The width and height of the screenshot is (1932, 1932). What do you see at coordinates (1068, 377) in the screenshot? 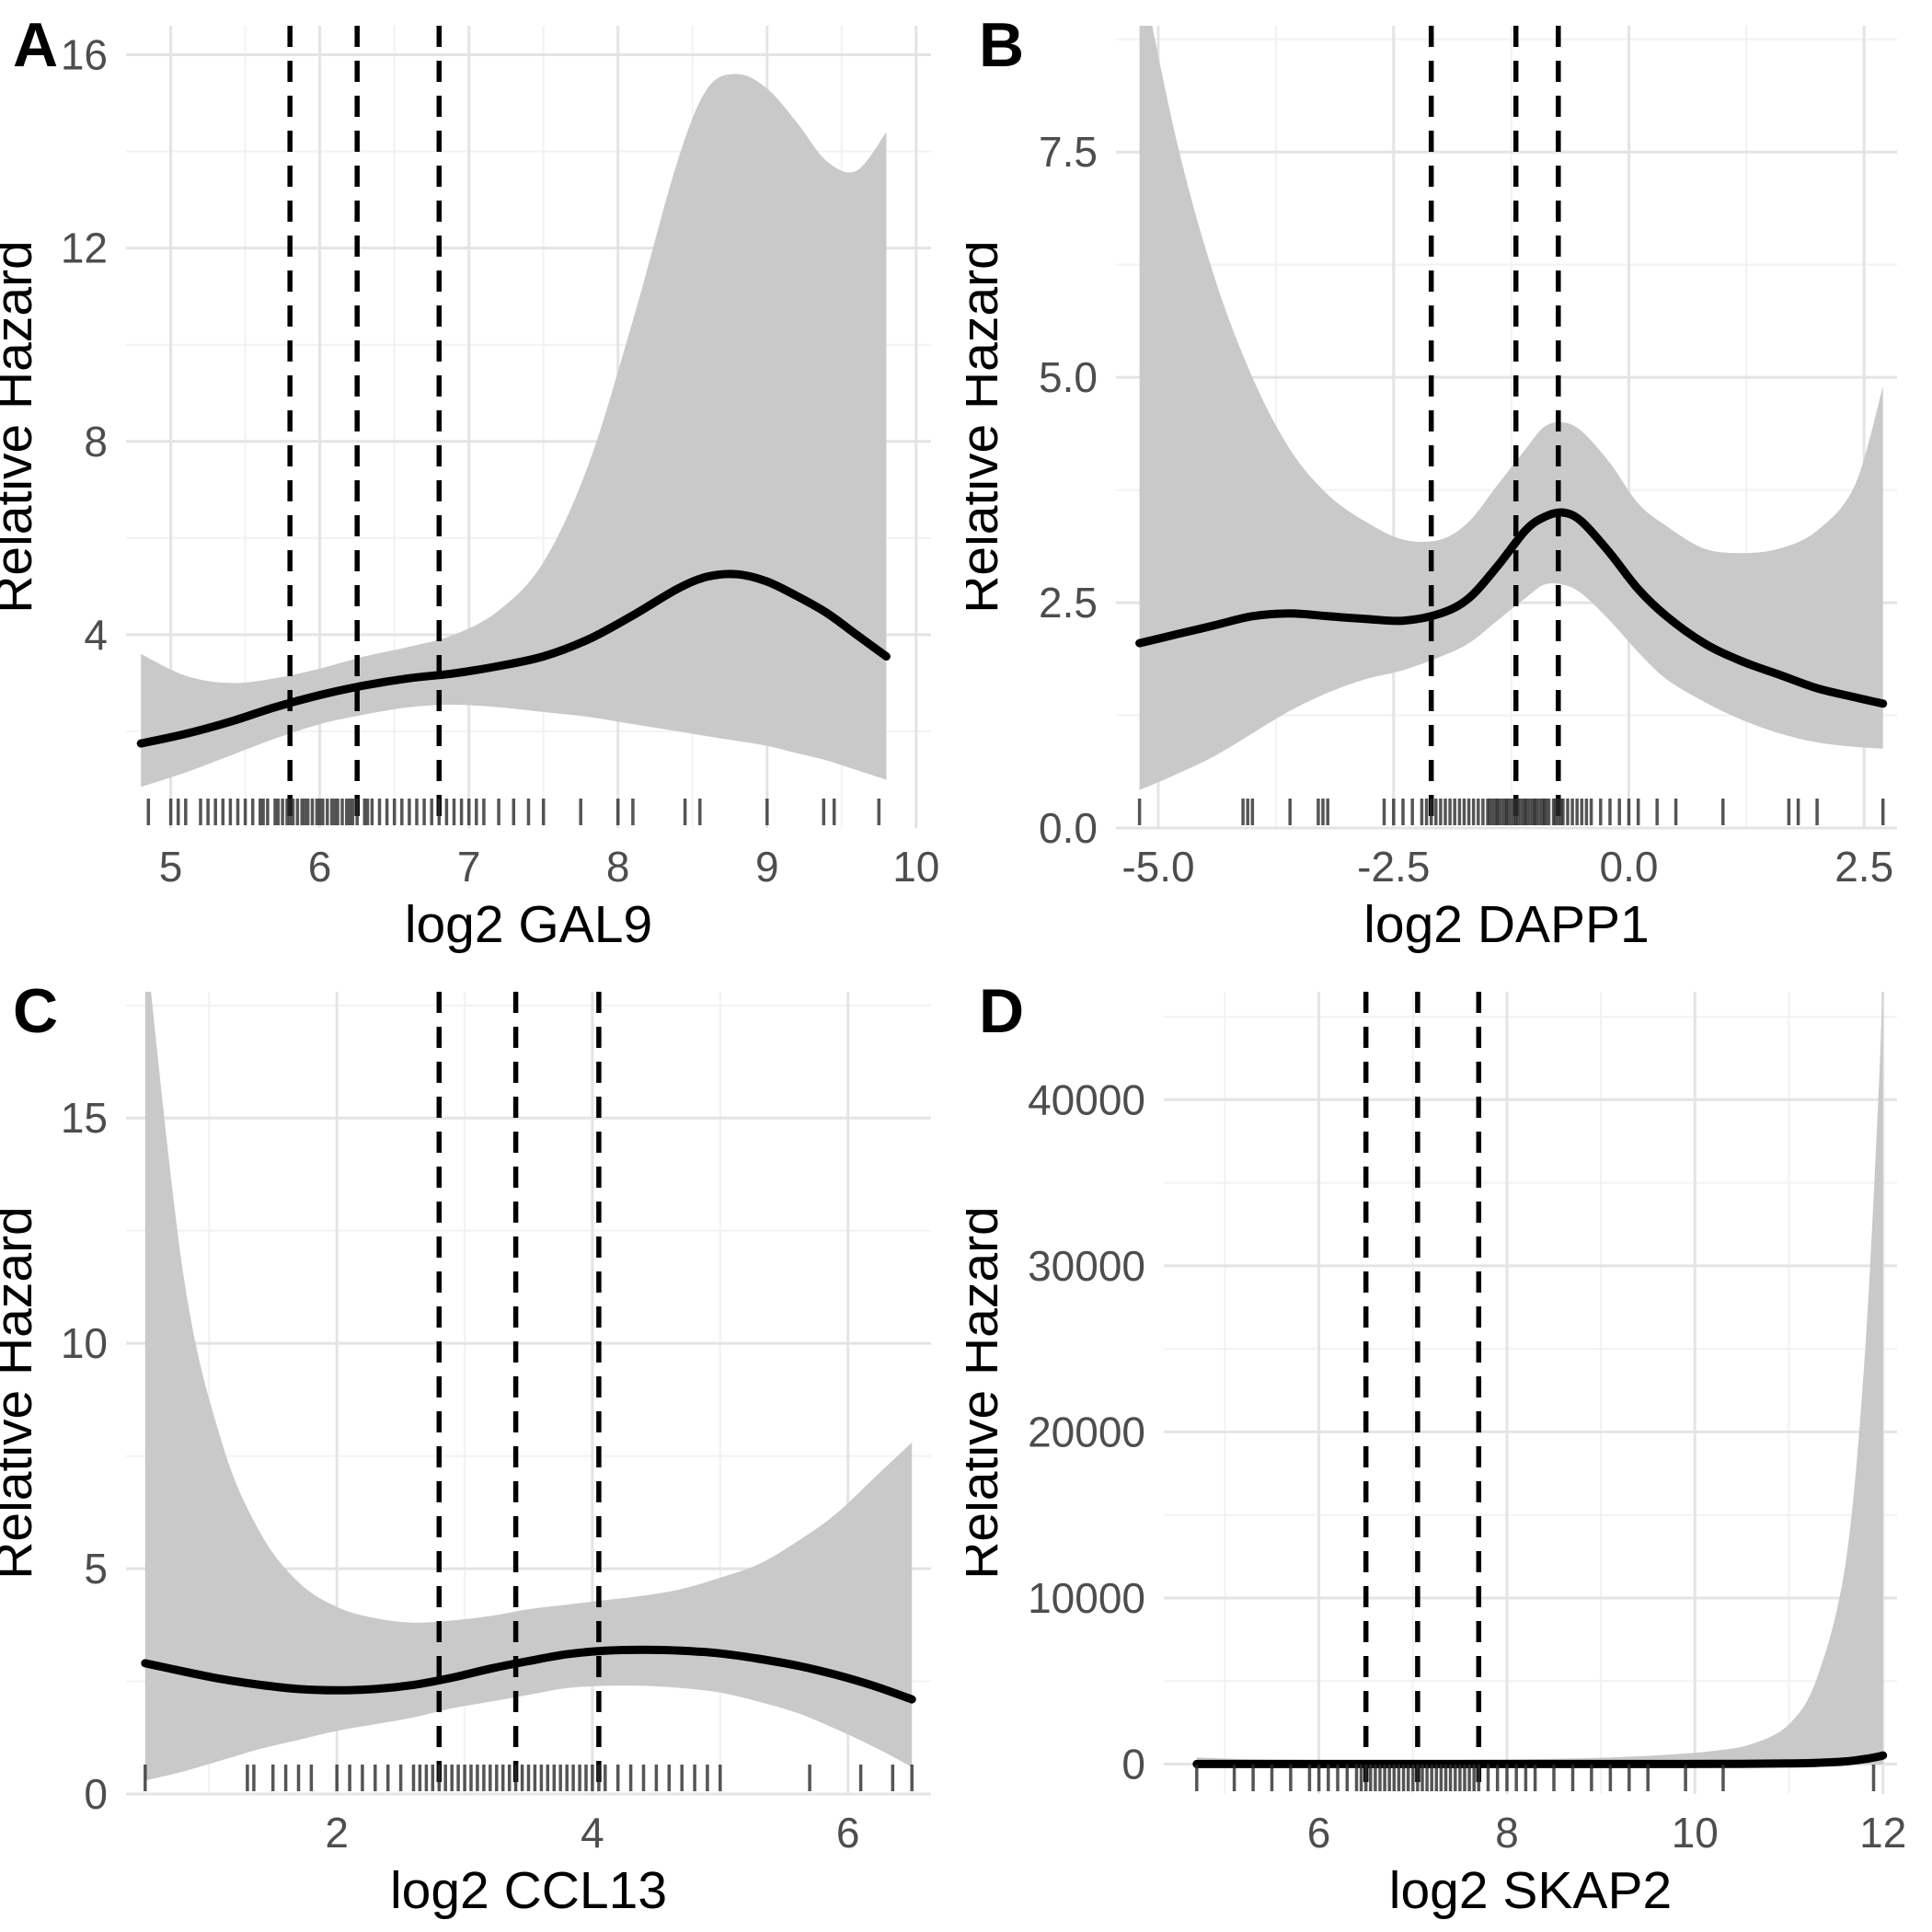
I see `y-tick-label: 5.0` at bounding box center [1068, 377].